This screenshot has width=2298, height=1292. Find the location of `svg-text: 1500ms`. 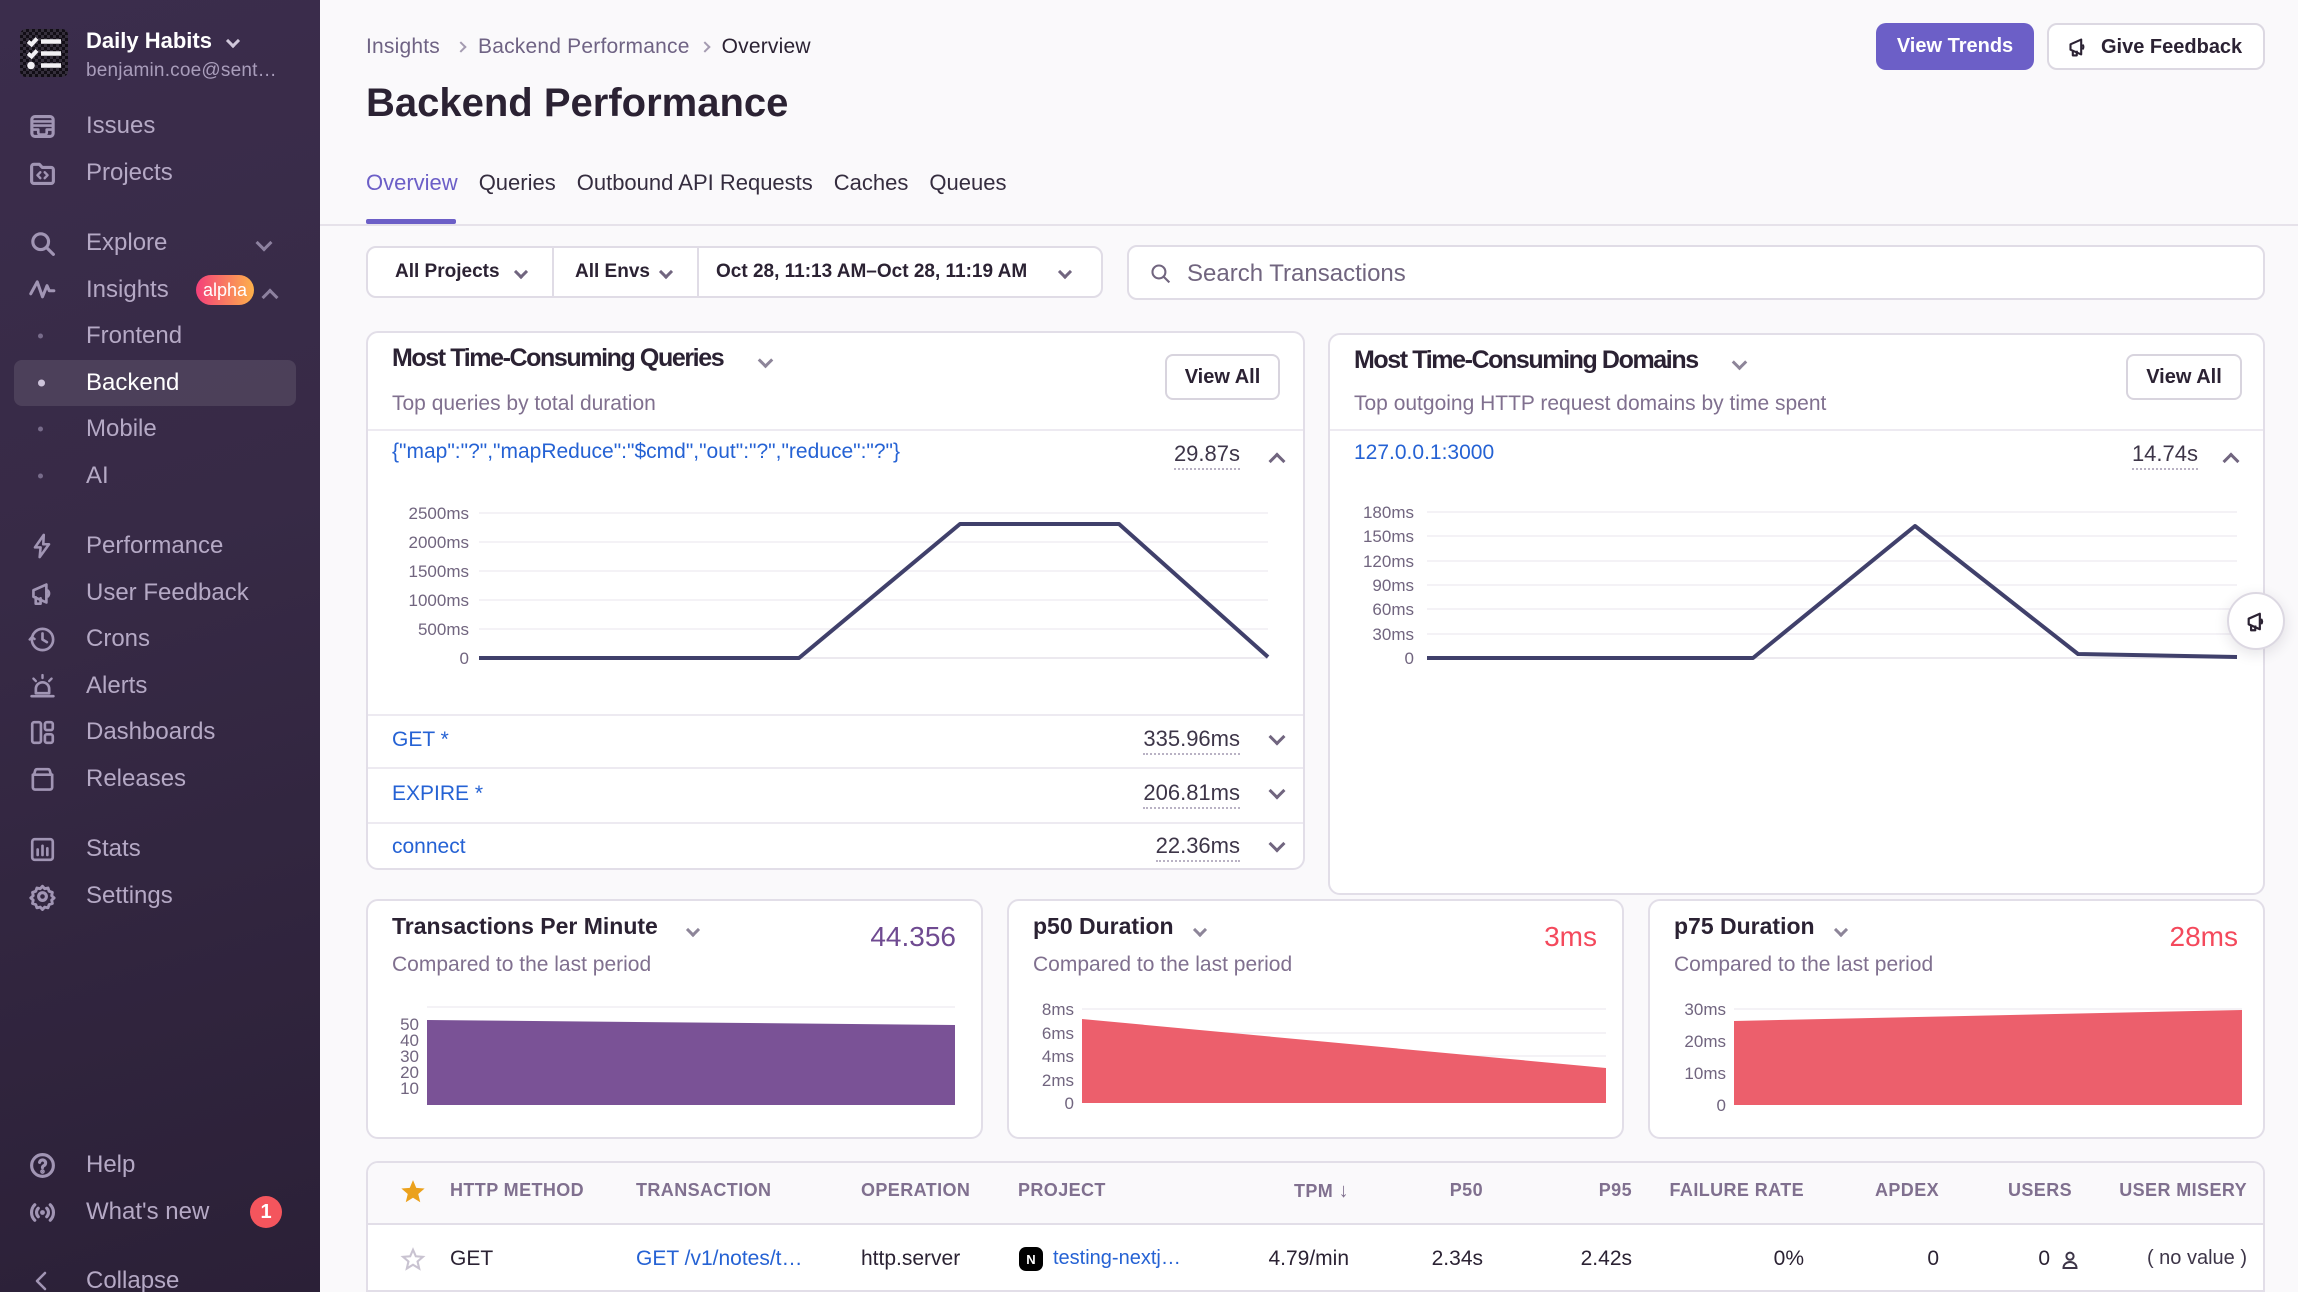

svg-text: 1500ms is located at coordinates (439, 571).